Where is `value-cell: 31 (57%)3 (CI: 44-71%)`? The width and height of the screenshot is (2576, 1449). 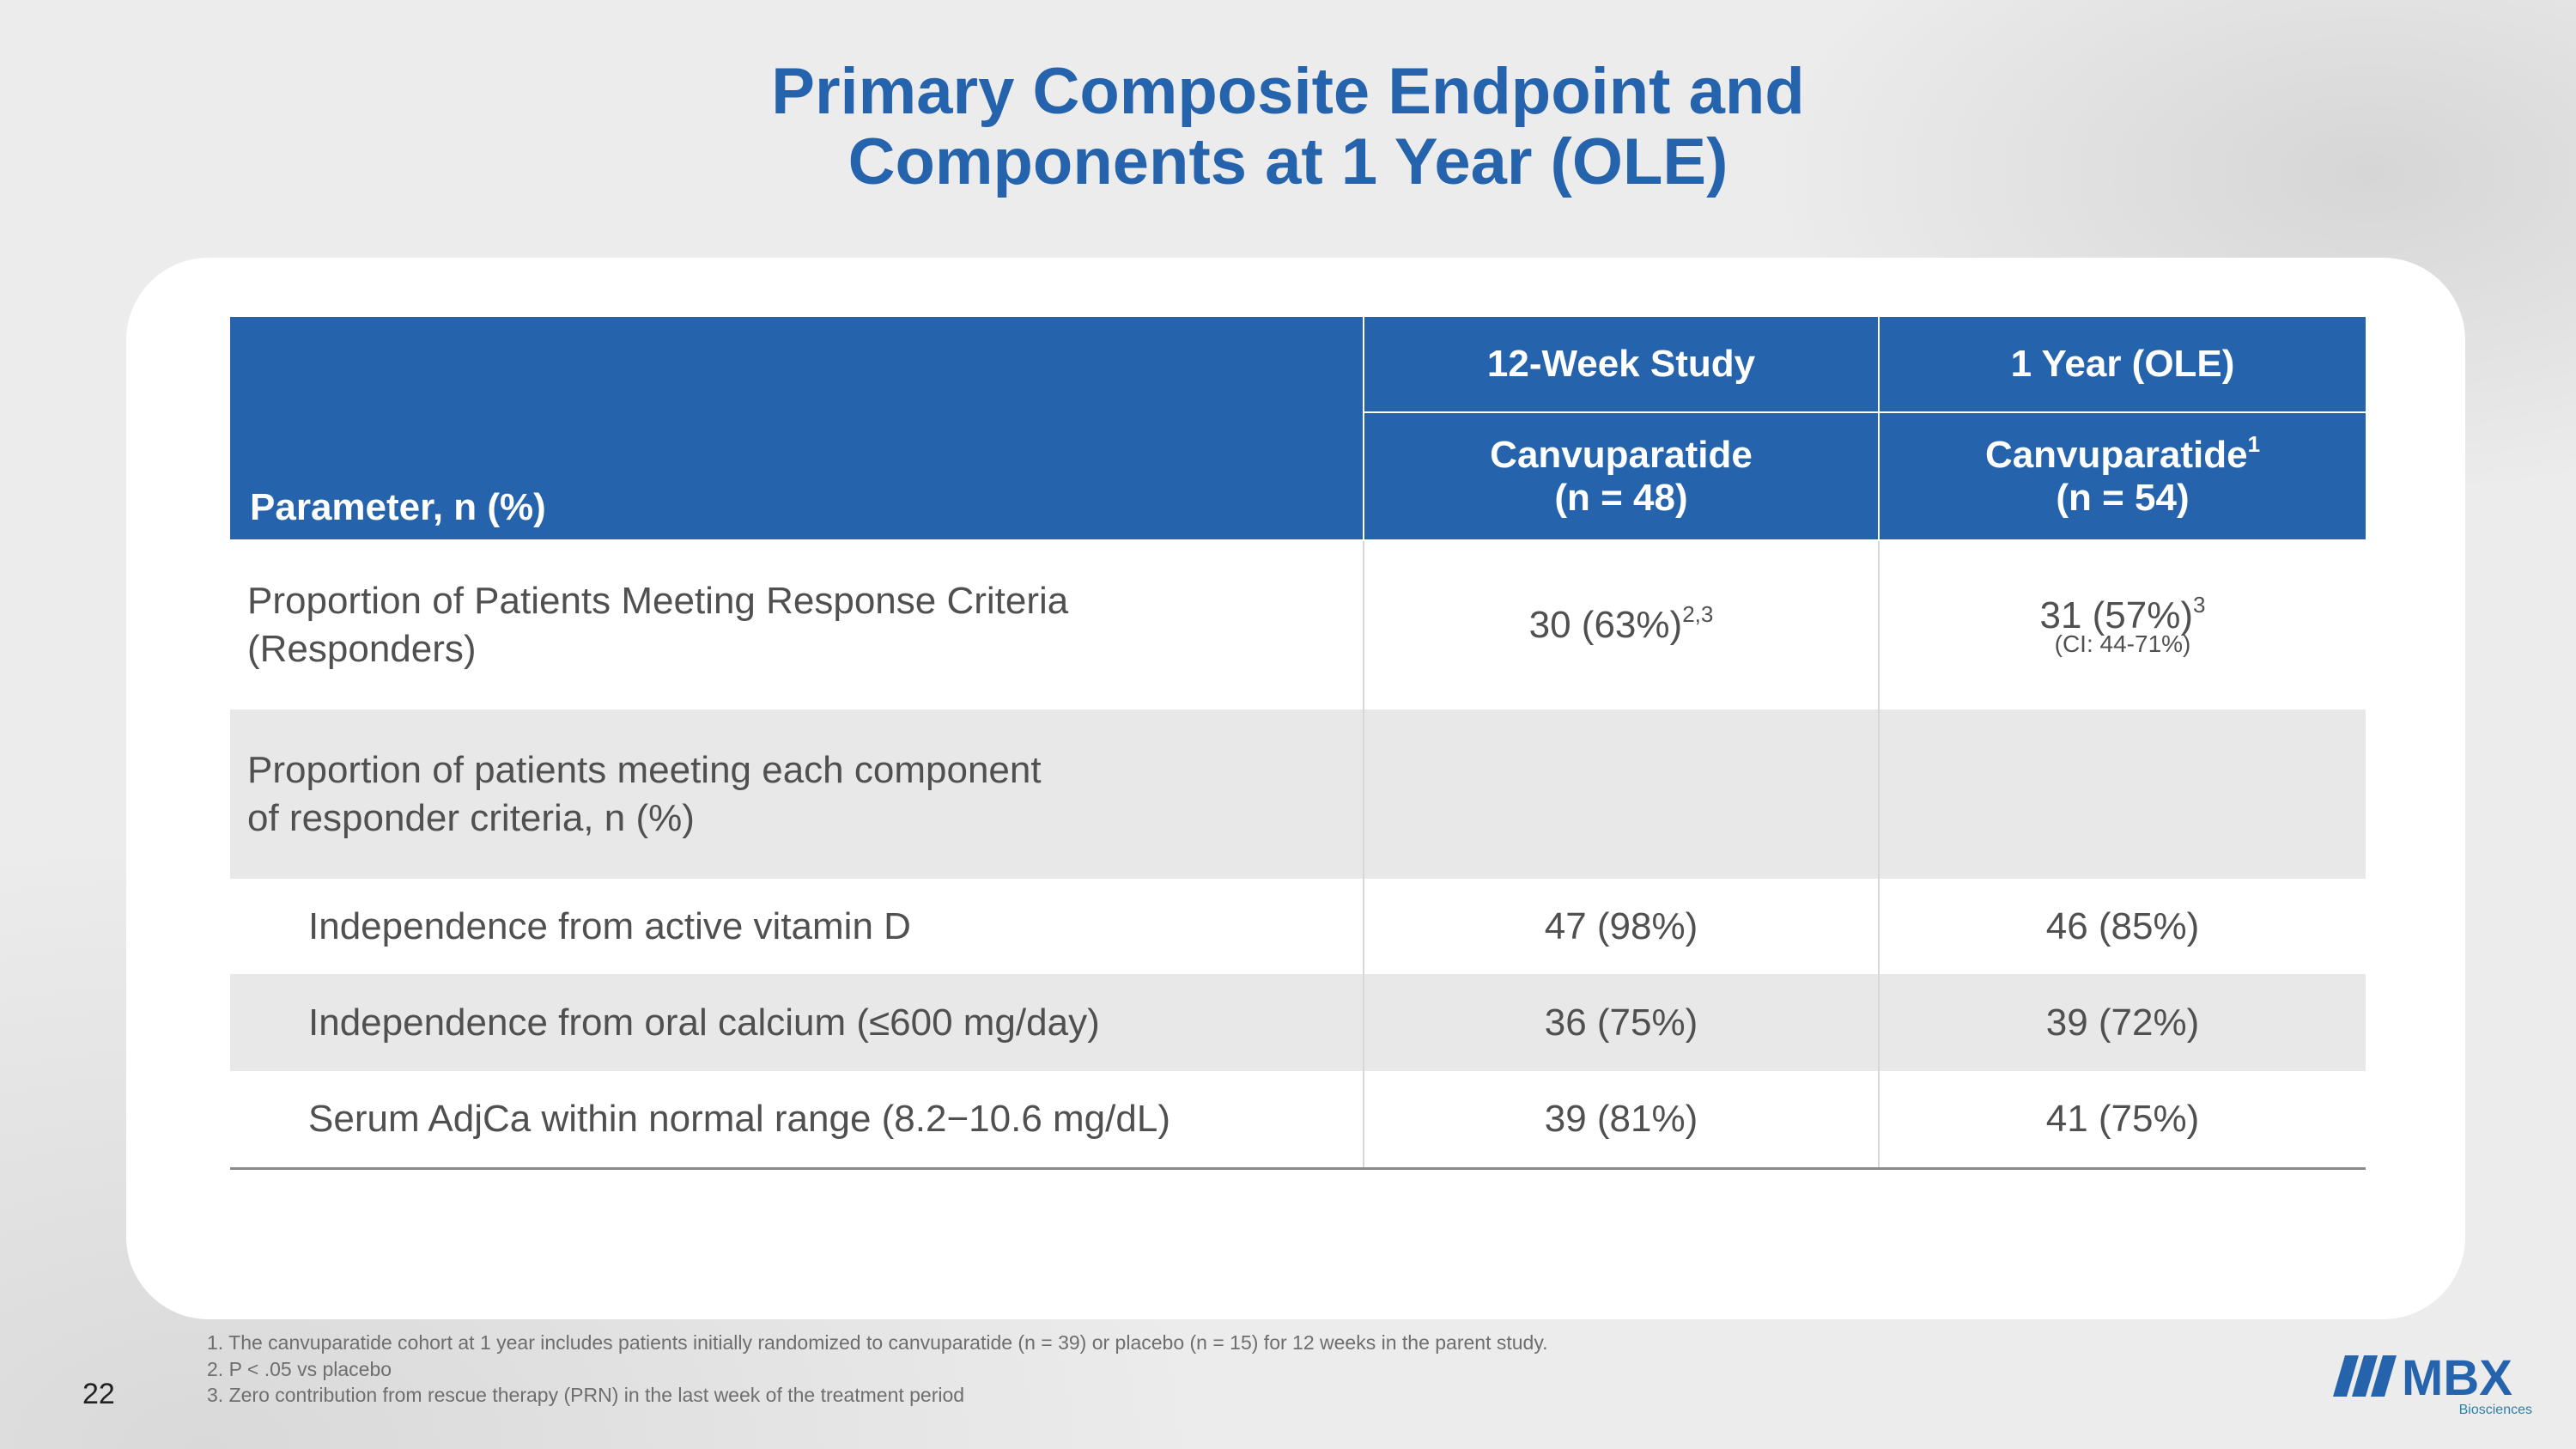 value-cell: 31 (57%)3 (CI: 44-71%) is located at coordinates (2122, 624).